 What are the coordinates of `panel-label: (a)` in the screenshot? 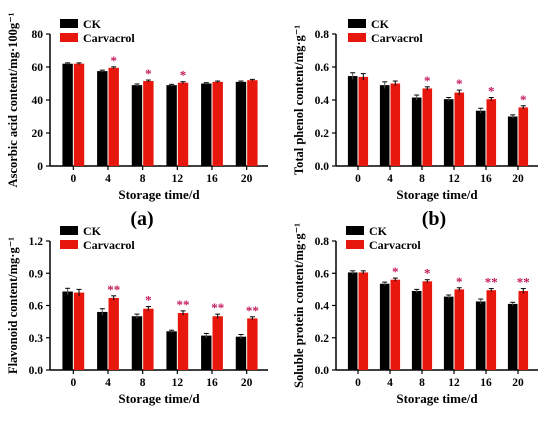 It's located at (141, 219).